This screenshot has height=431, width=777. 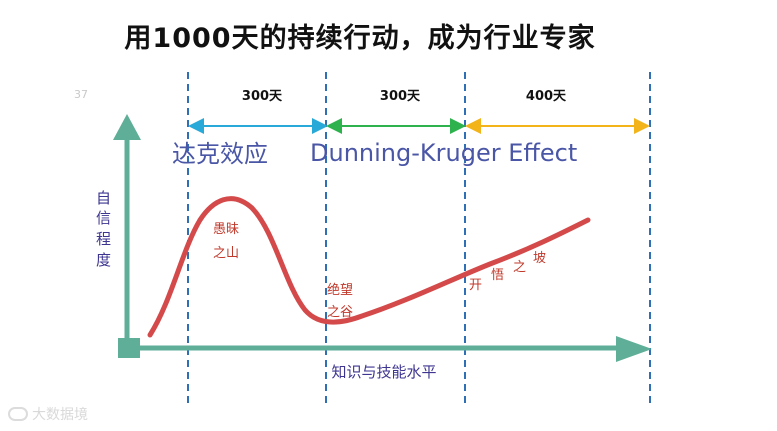 What do you see at coordinates (226, 253) in the screenshot?
I see `peak-label-line2: 之山` at bounding box center [226, 253].